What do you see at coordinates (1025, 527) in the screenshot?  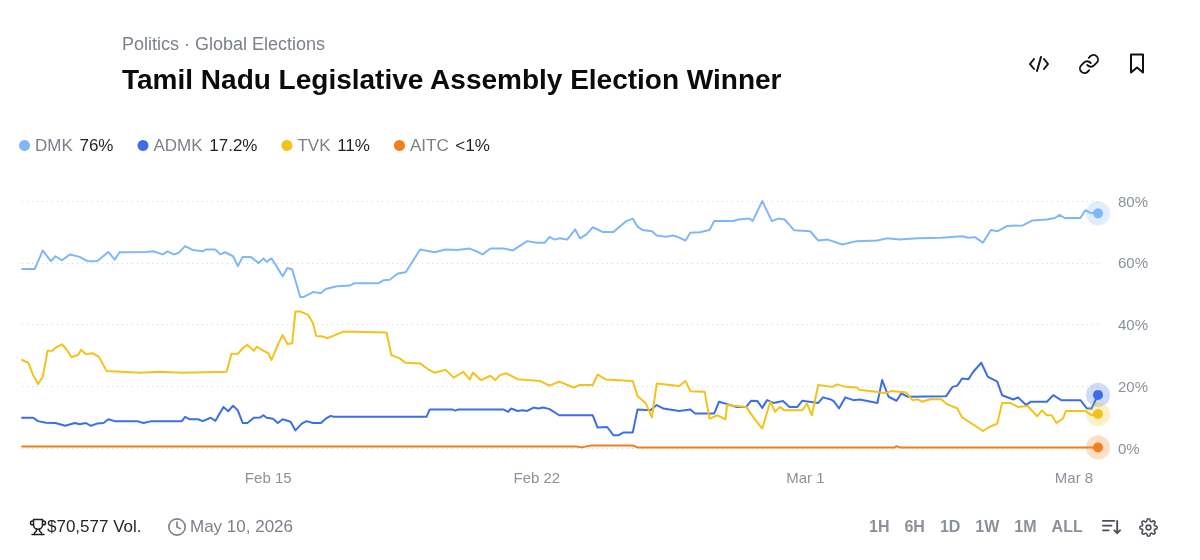 I see `text: 1M` at bounding box center [1025, 527].